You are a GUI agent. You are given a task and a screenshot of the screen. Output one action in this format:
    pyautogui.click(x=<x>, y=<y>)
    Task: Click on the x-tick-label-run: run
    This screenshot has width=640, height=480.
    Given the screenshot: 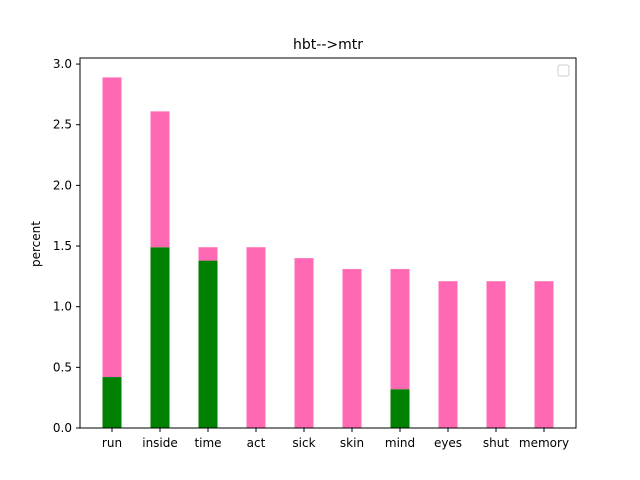 What is the action you would take?
    pyautogui.click(x=112, y=443)
    